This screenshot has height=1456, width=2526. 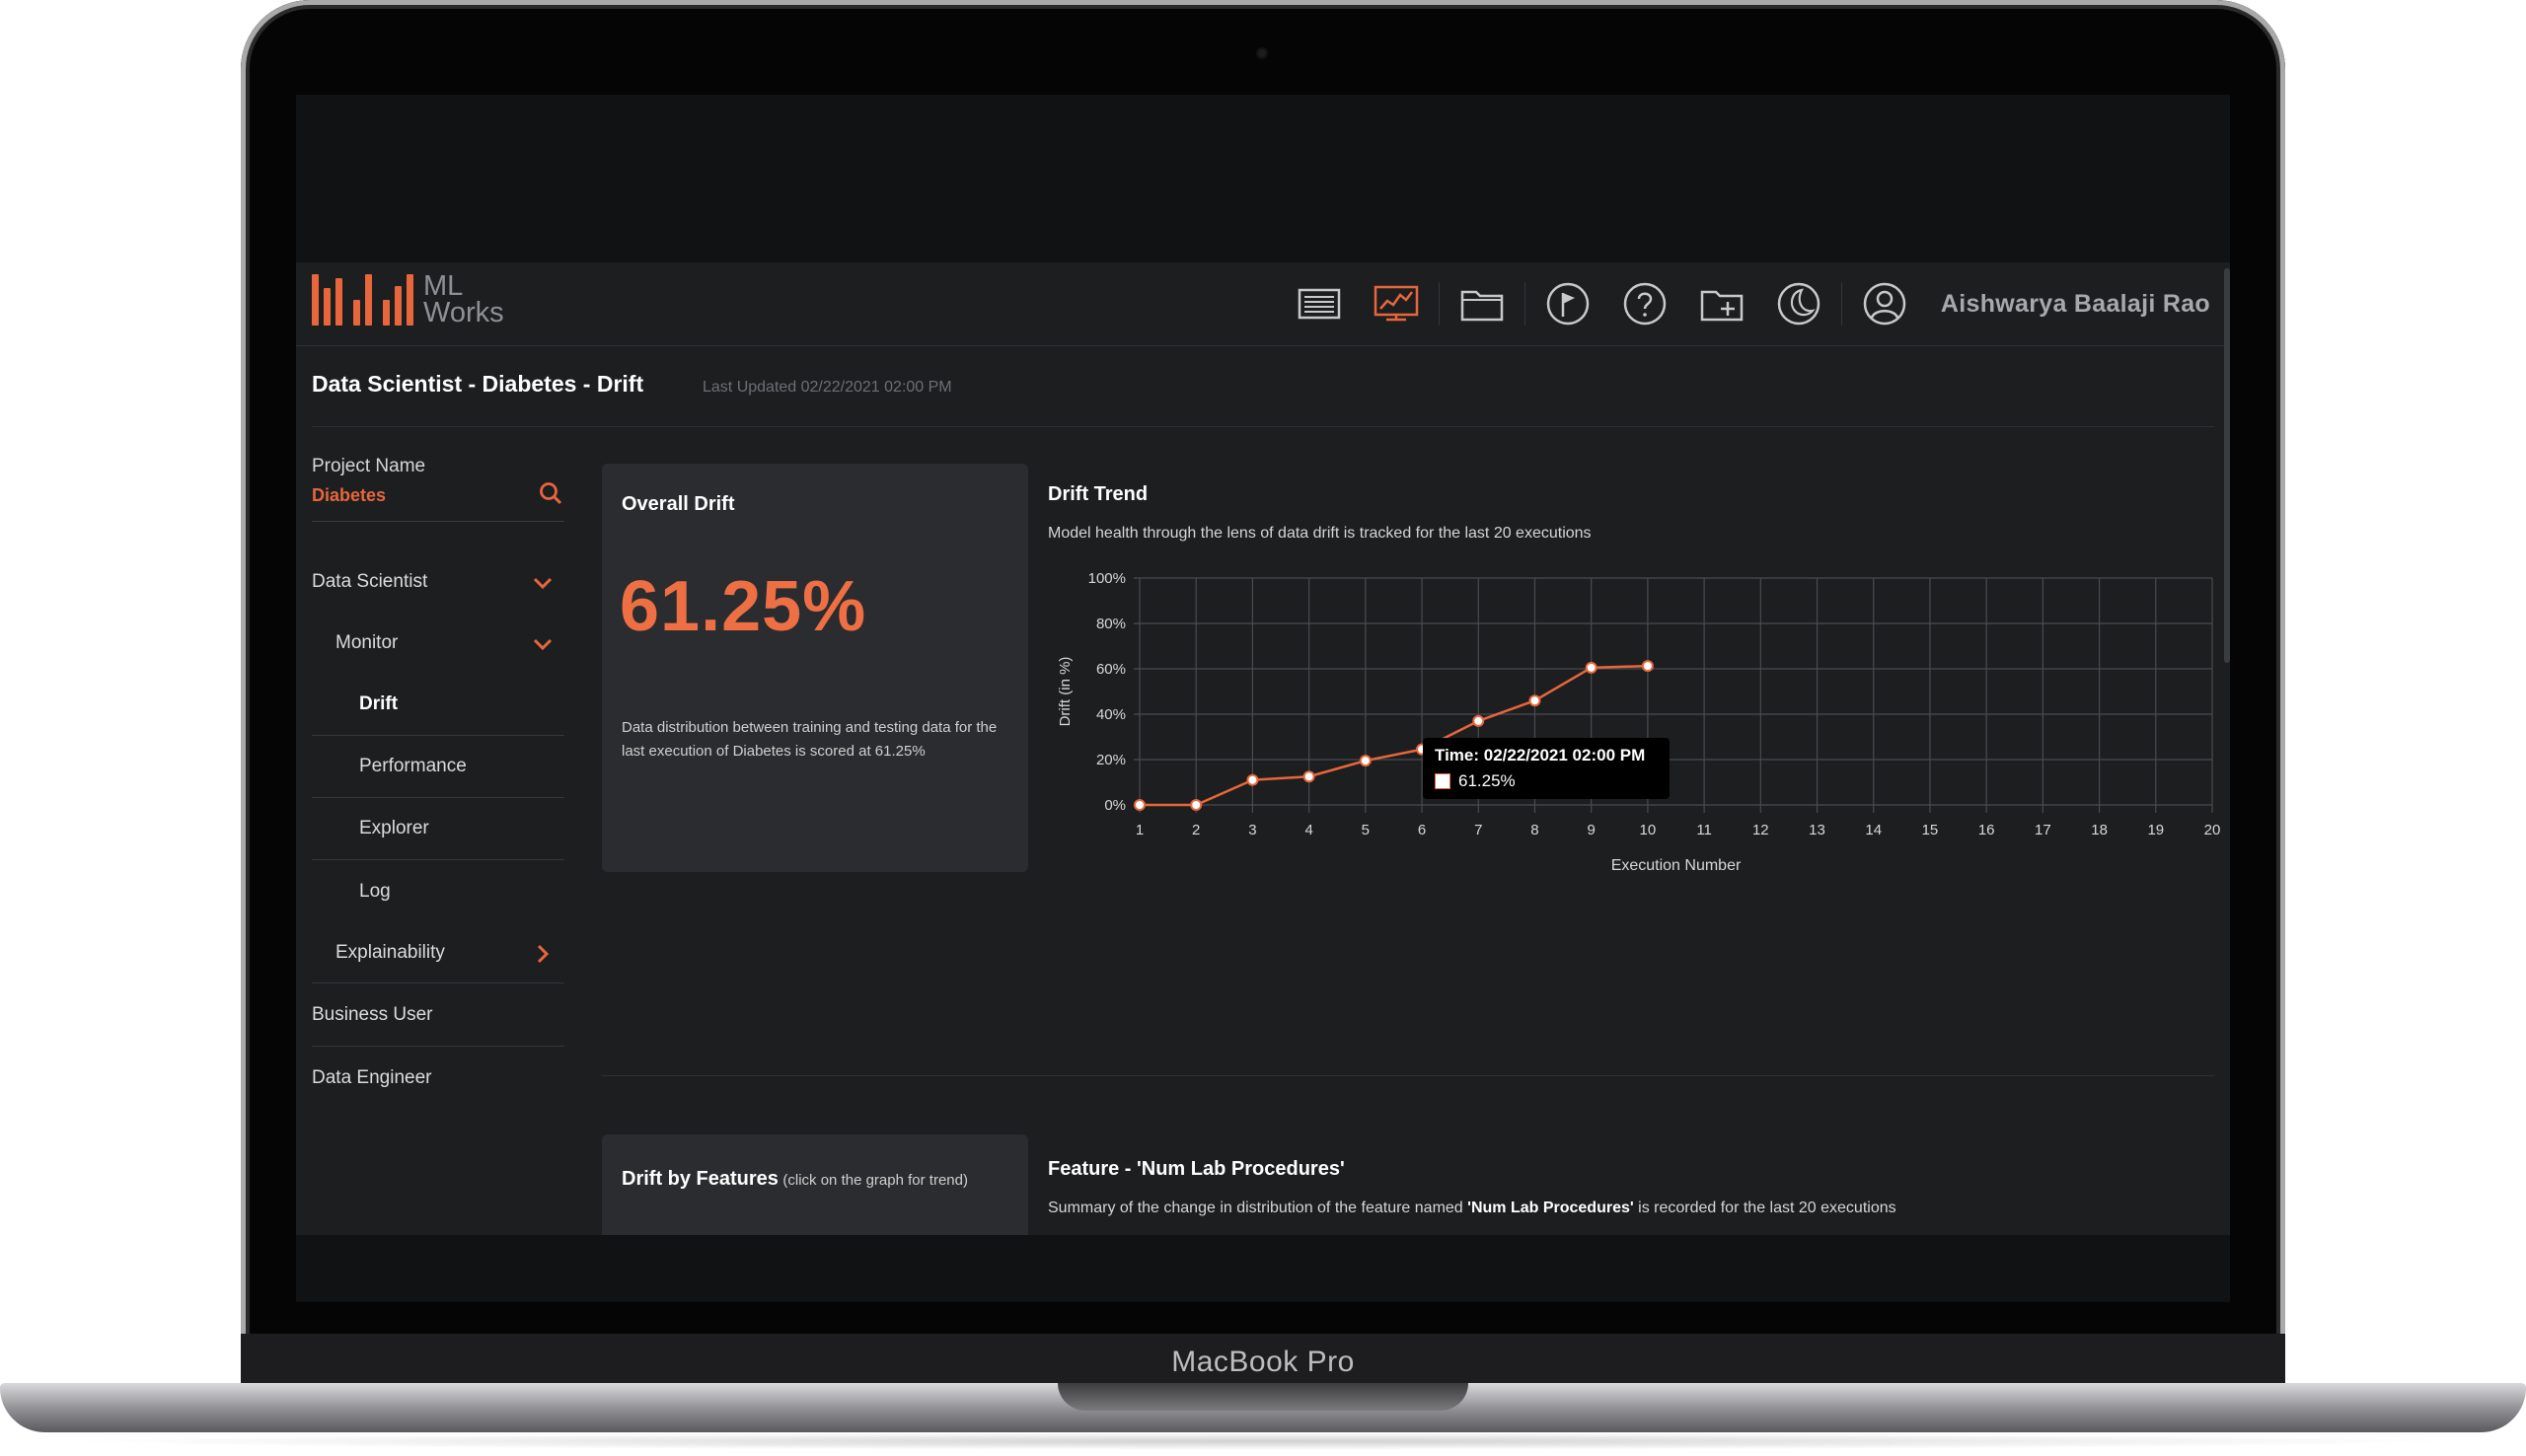 I want to click on logo-mark, so click(x=362, y=300).